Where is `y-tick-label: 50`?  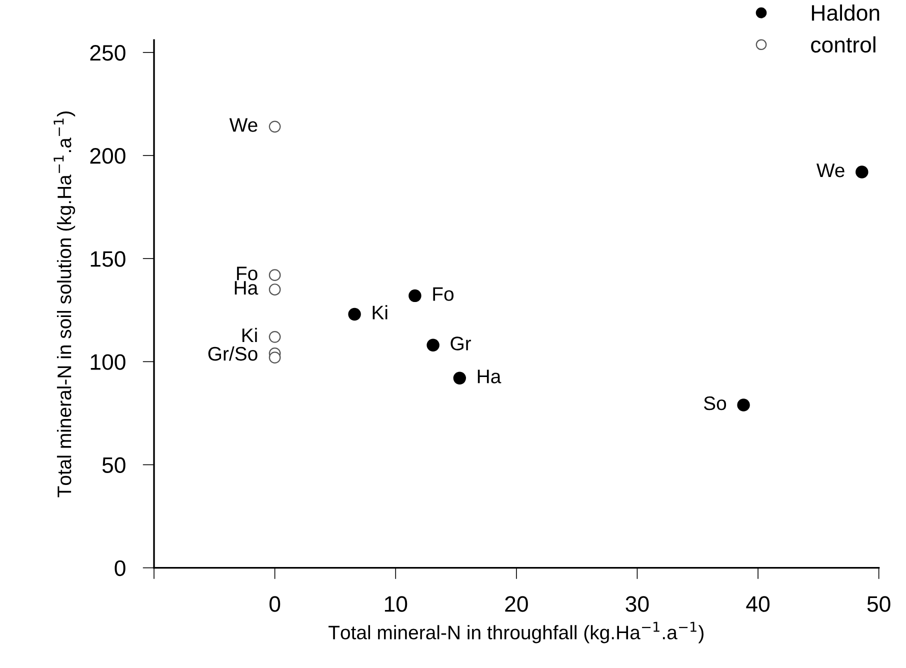 y-tick-label: 50 is located at coordinates (114, 465).